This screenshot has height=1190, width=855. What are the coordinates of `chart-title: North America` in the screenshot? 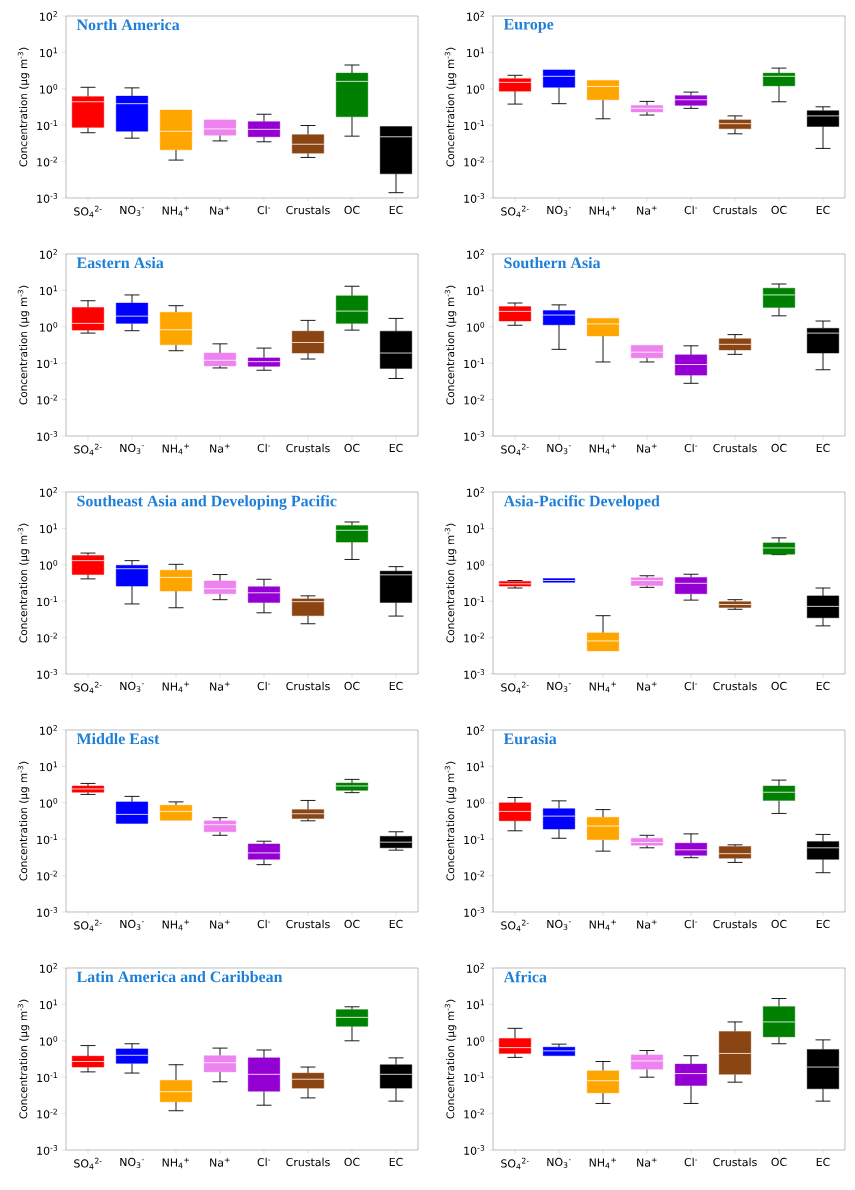 It's located at (128, 24).